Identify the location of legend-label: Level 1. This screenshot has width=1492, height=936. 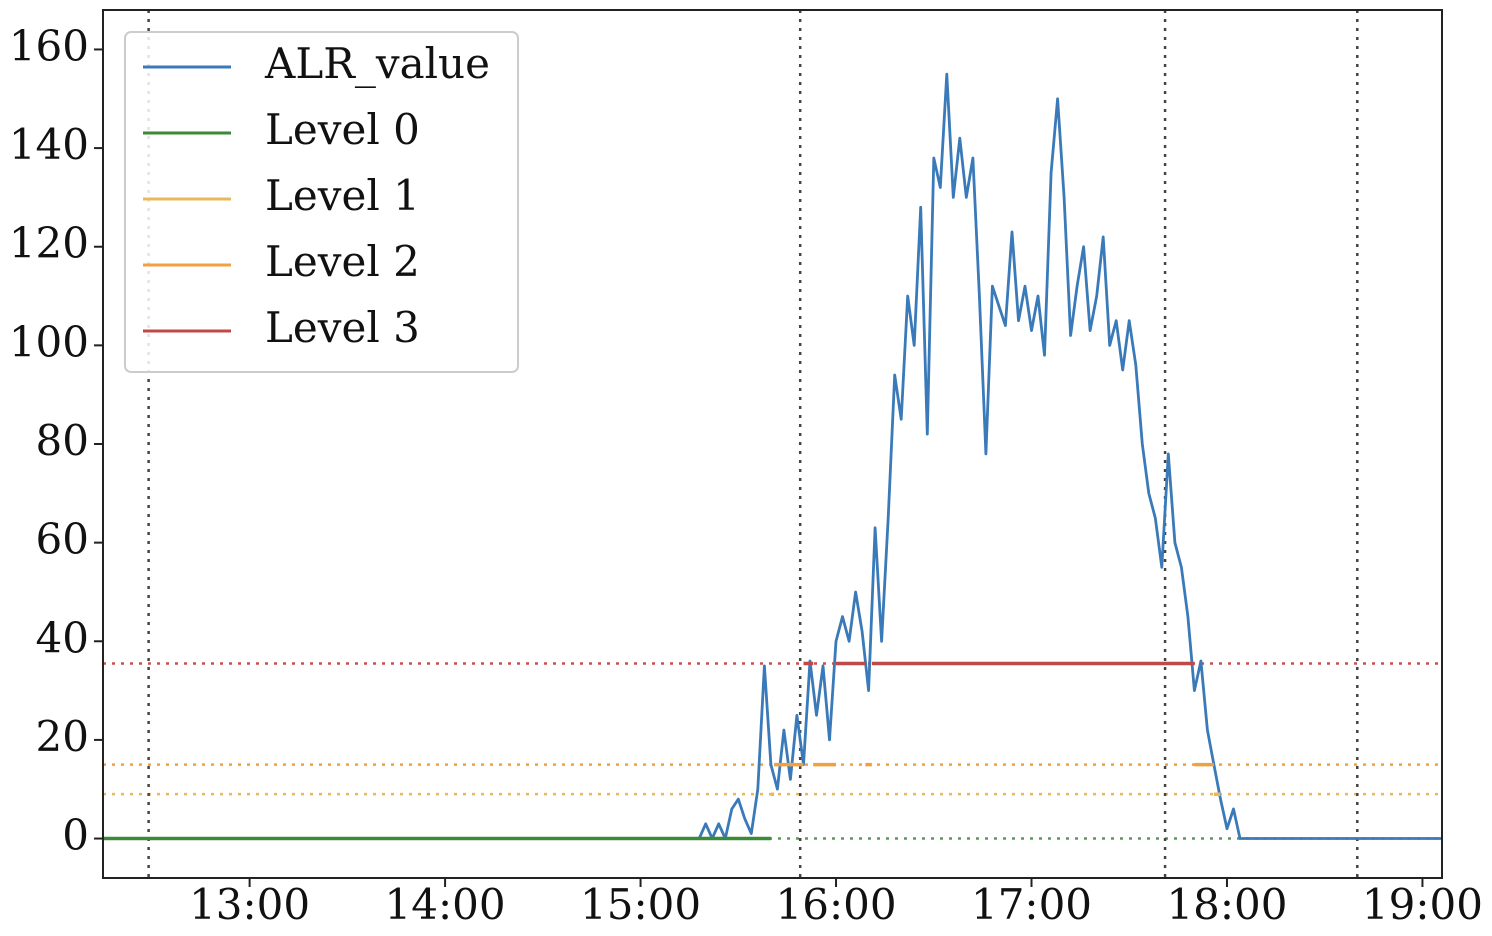
(342, 195).